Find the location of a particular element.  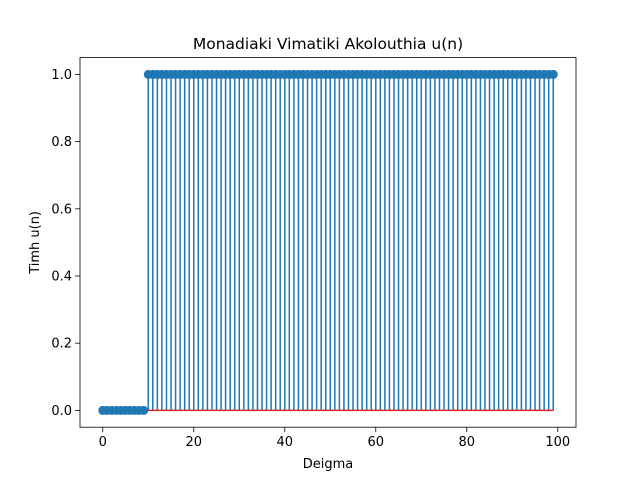

x-axis-label: Deigma is located at coordinates (328, 464).